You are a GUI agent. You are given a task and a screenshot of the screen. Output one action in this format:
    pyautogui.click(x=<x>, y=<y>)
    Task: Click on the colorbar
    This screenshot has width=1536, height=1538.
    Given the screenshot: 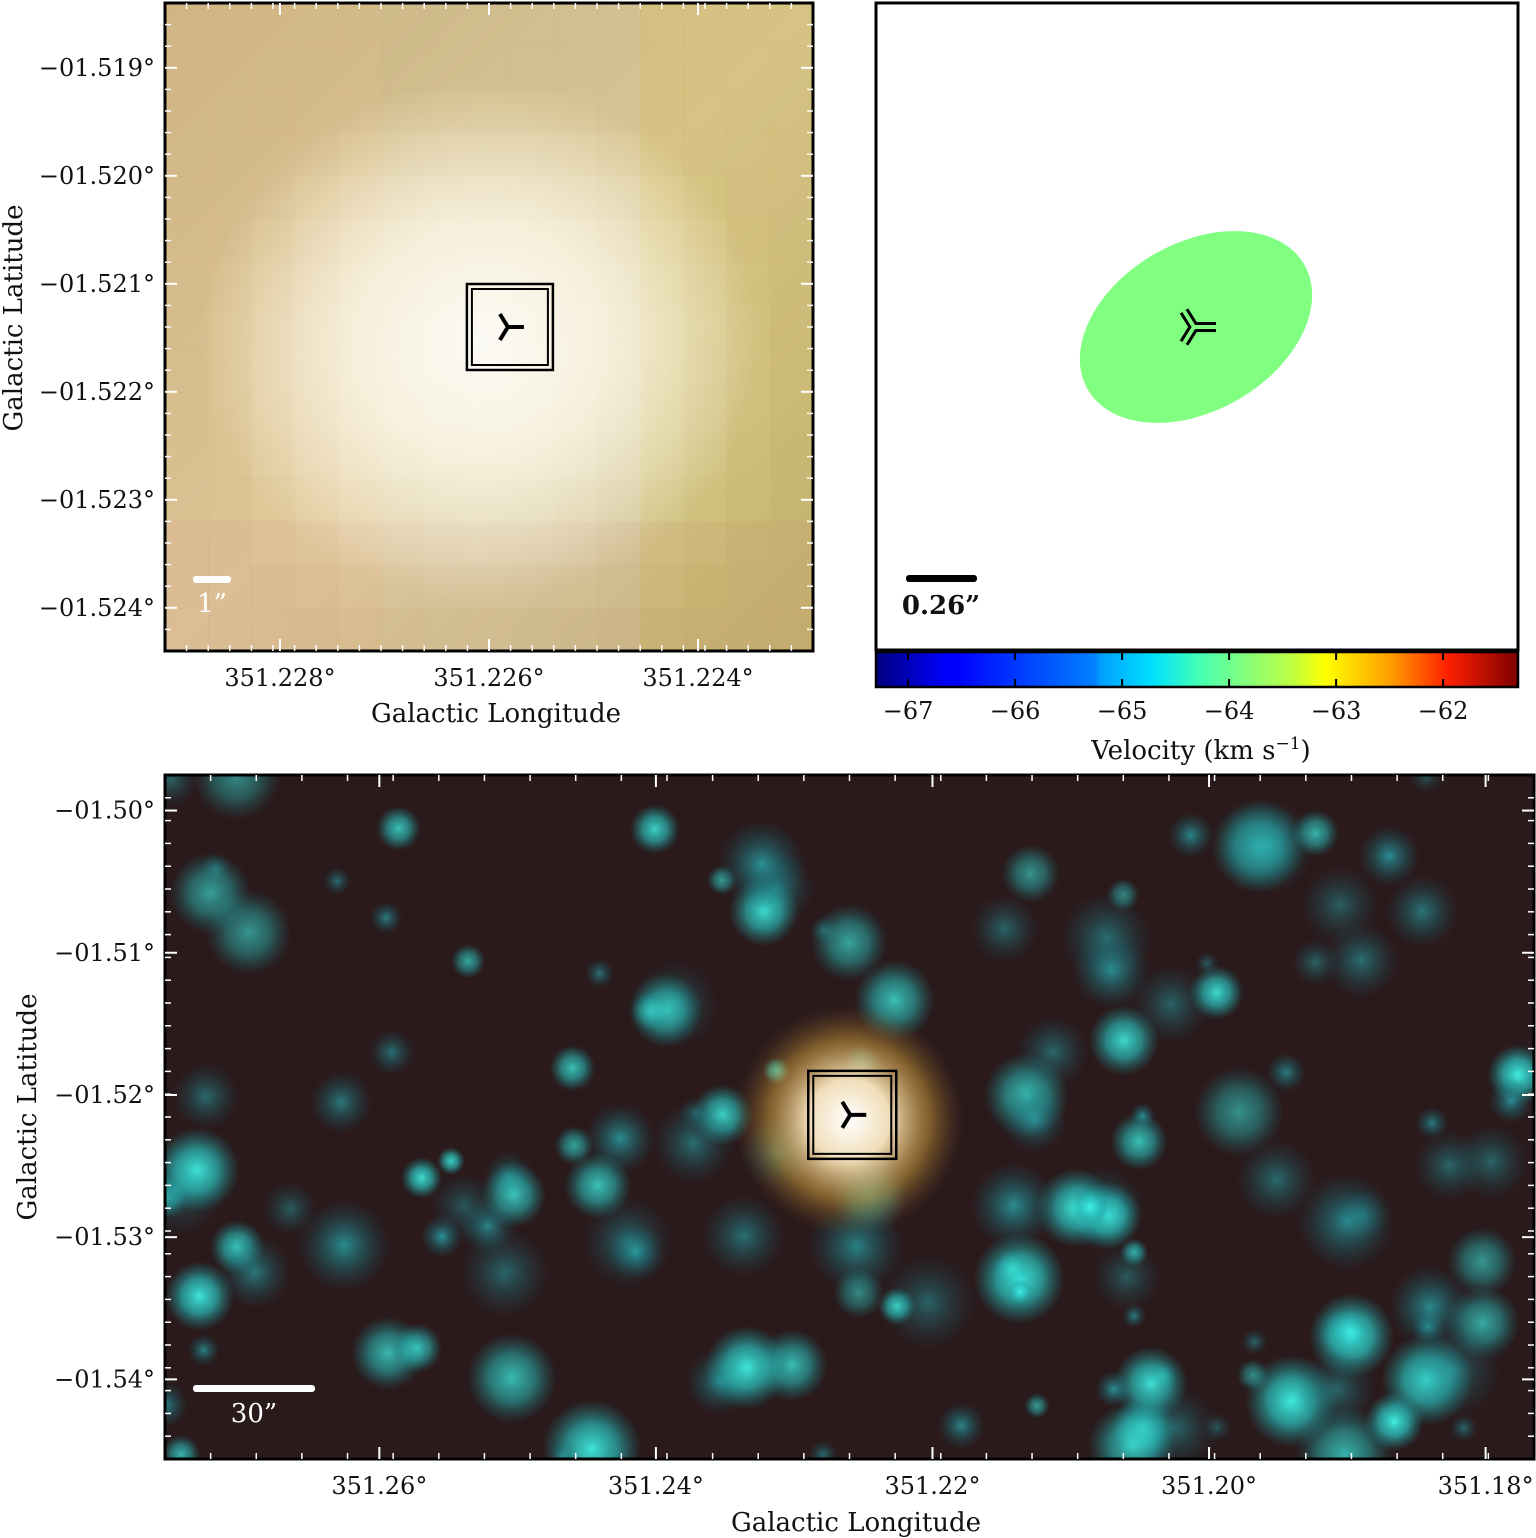 What is the action you would take?
    pyautogui.click(x=1197, y=669)
    